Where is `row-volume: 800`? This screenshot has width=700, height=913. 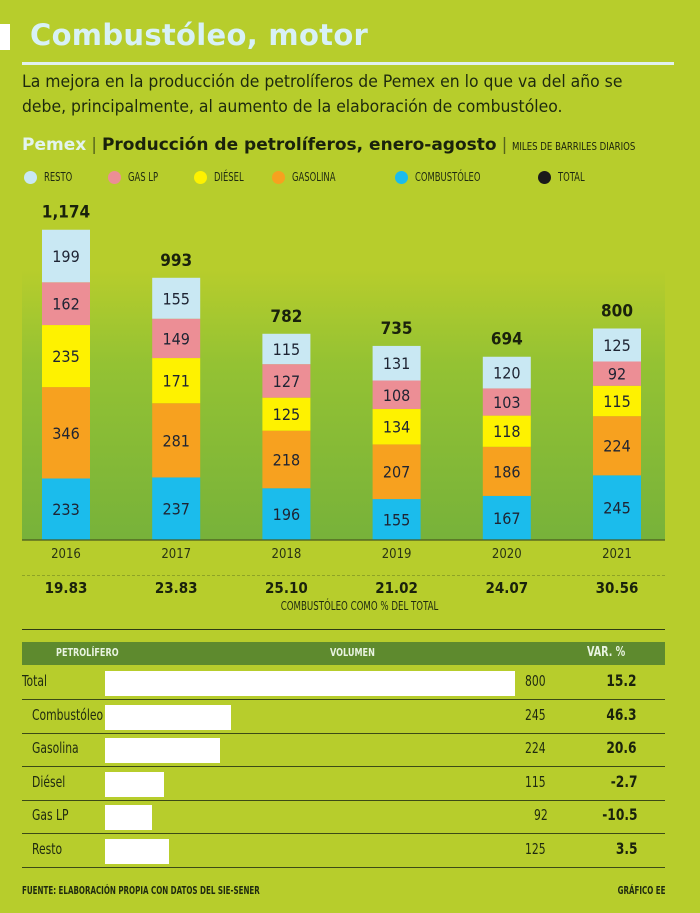 row-volume: 800 is located at coordinates (535, 681).